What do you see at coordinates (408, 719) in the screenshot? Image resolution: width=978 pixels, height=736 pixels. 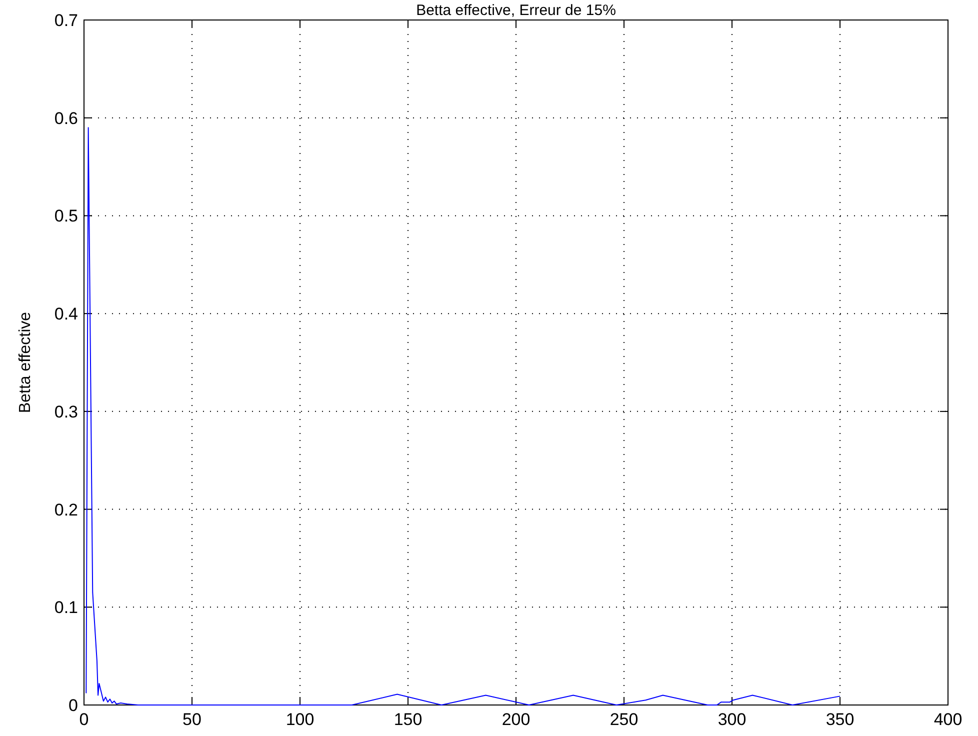 I see `x-tick-label: 150` at bounding box center [408, 719].